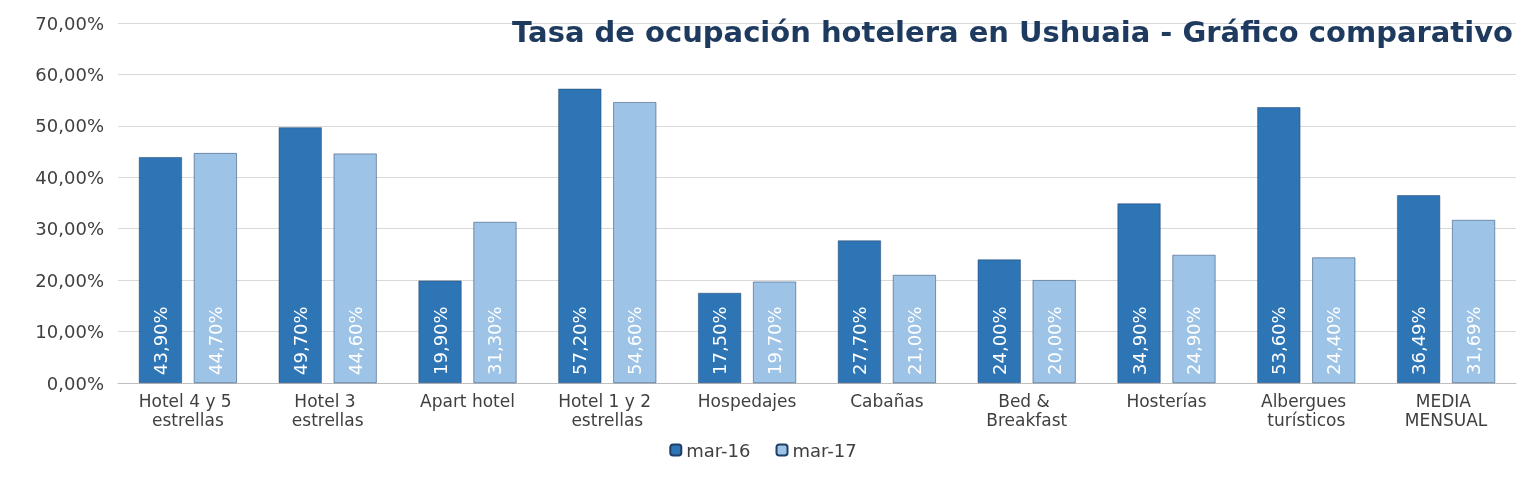 The height and width of the screenshot is (482, 1526). What do you see at coordinates (355, 340) in the screenshot?
I see `data-label: 44,60%` at bounding box center [355, 340].